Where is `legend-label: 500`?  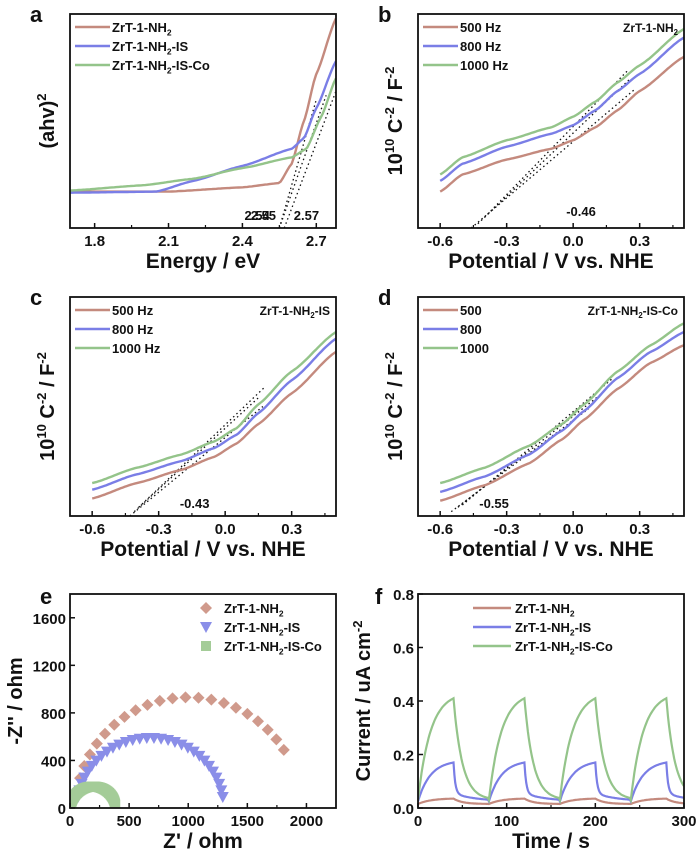 legend-label: 500 is located at coordinates (471, 310).